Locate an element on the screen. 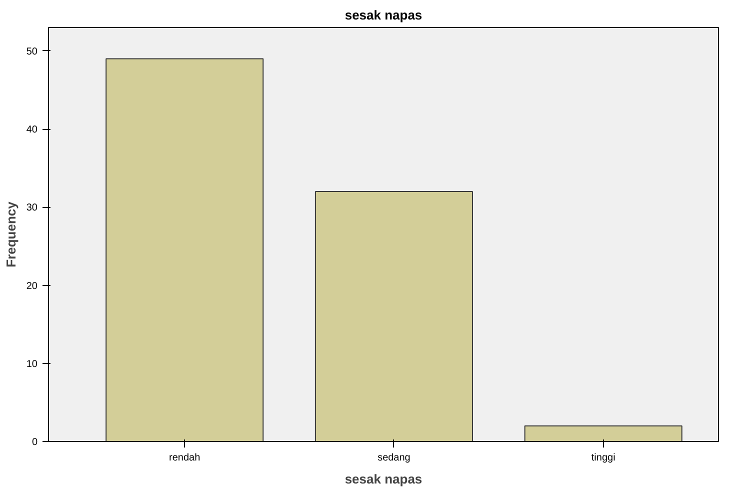  chart-title: sesak napas is located at coordinates (383, 15).